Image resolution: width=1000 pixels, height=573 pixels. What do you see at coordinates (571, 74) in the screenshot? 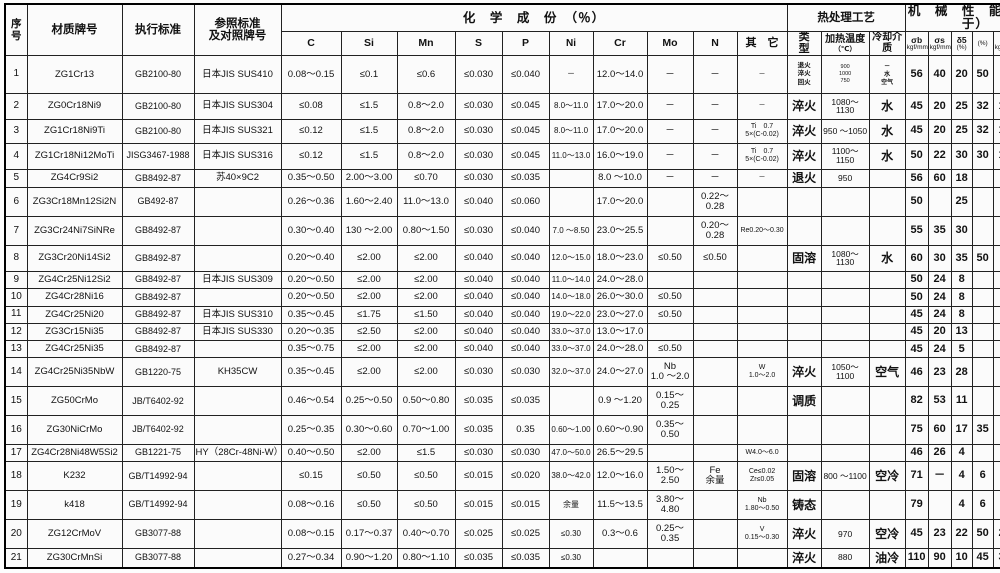
I see `cell-ni: －` at bounding box center [571, 74].